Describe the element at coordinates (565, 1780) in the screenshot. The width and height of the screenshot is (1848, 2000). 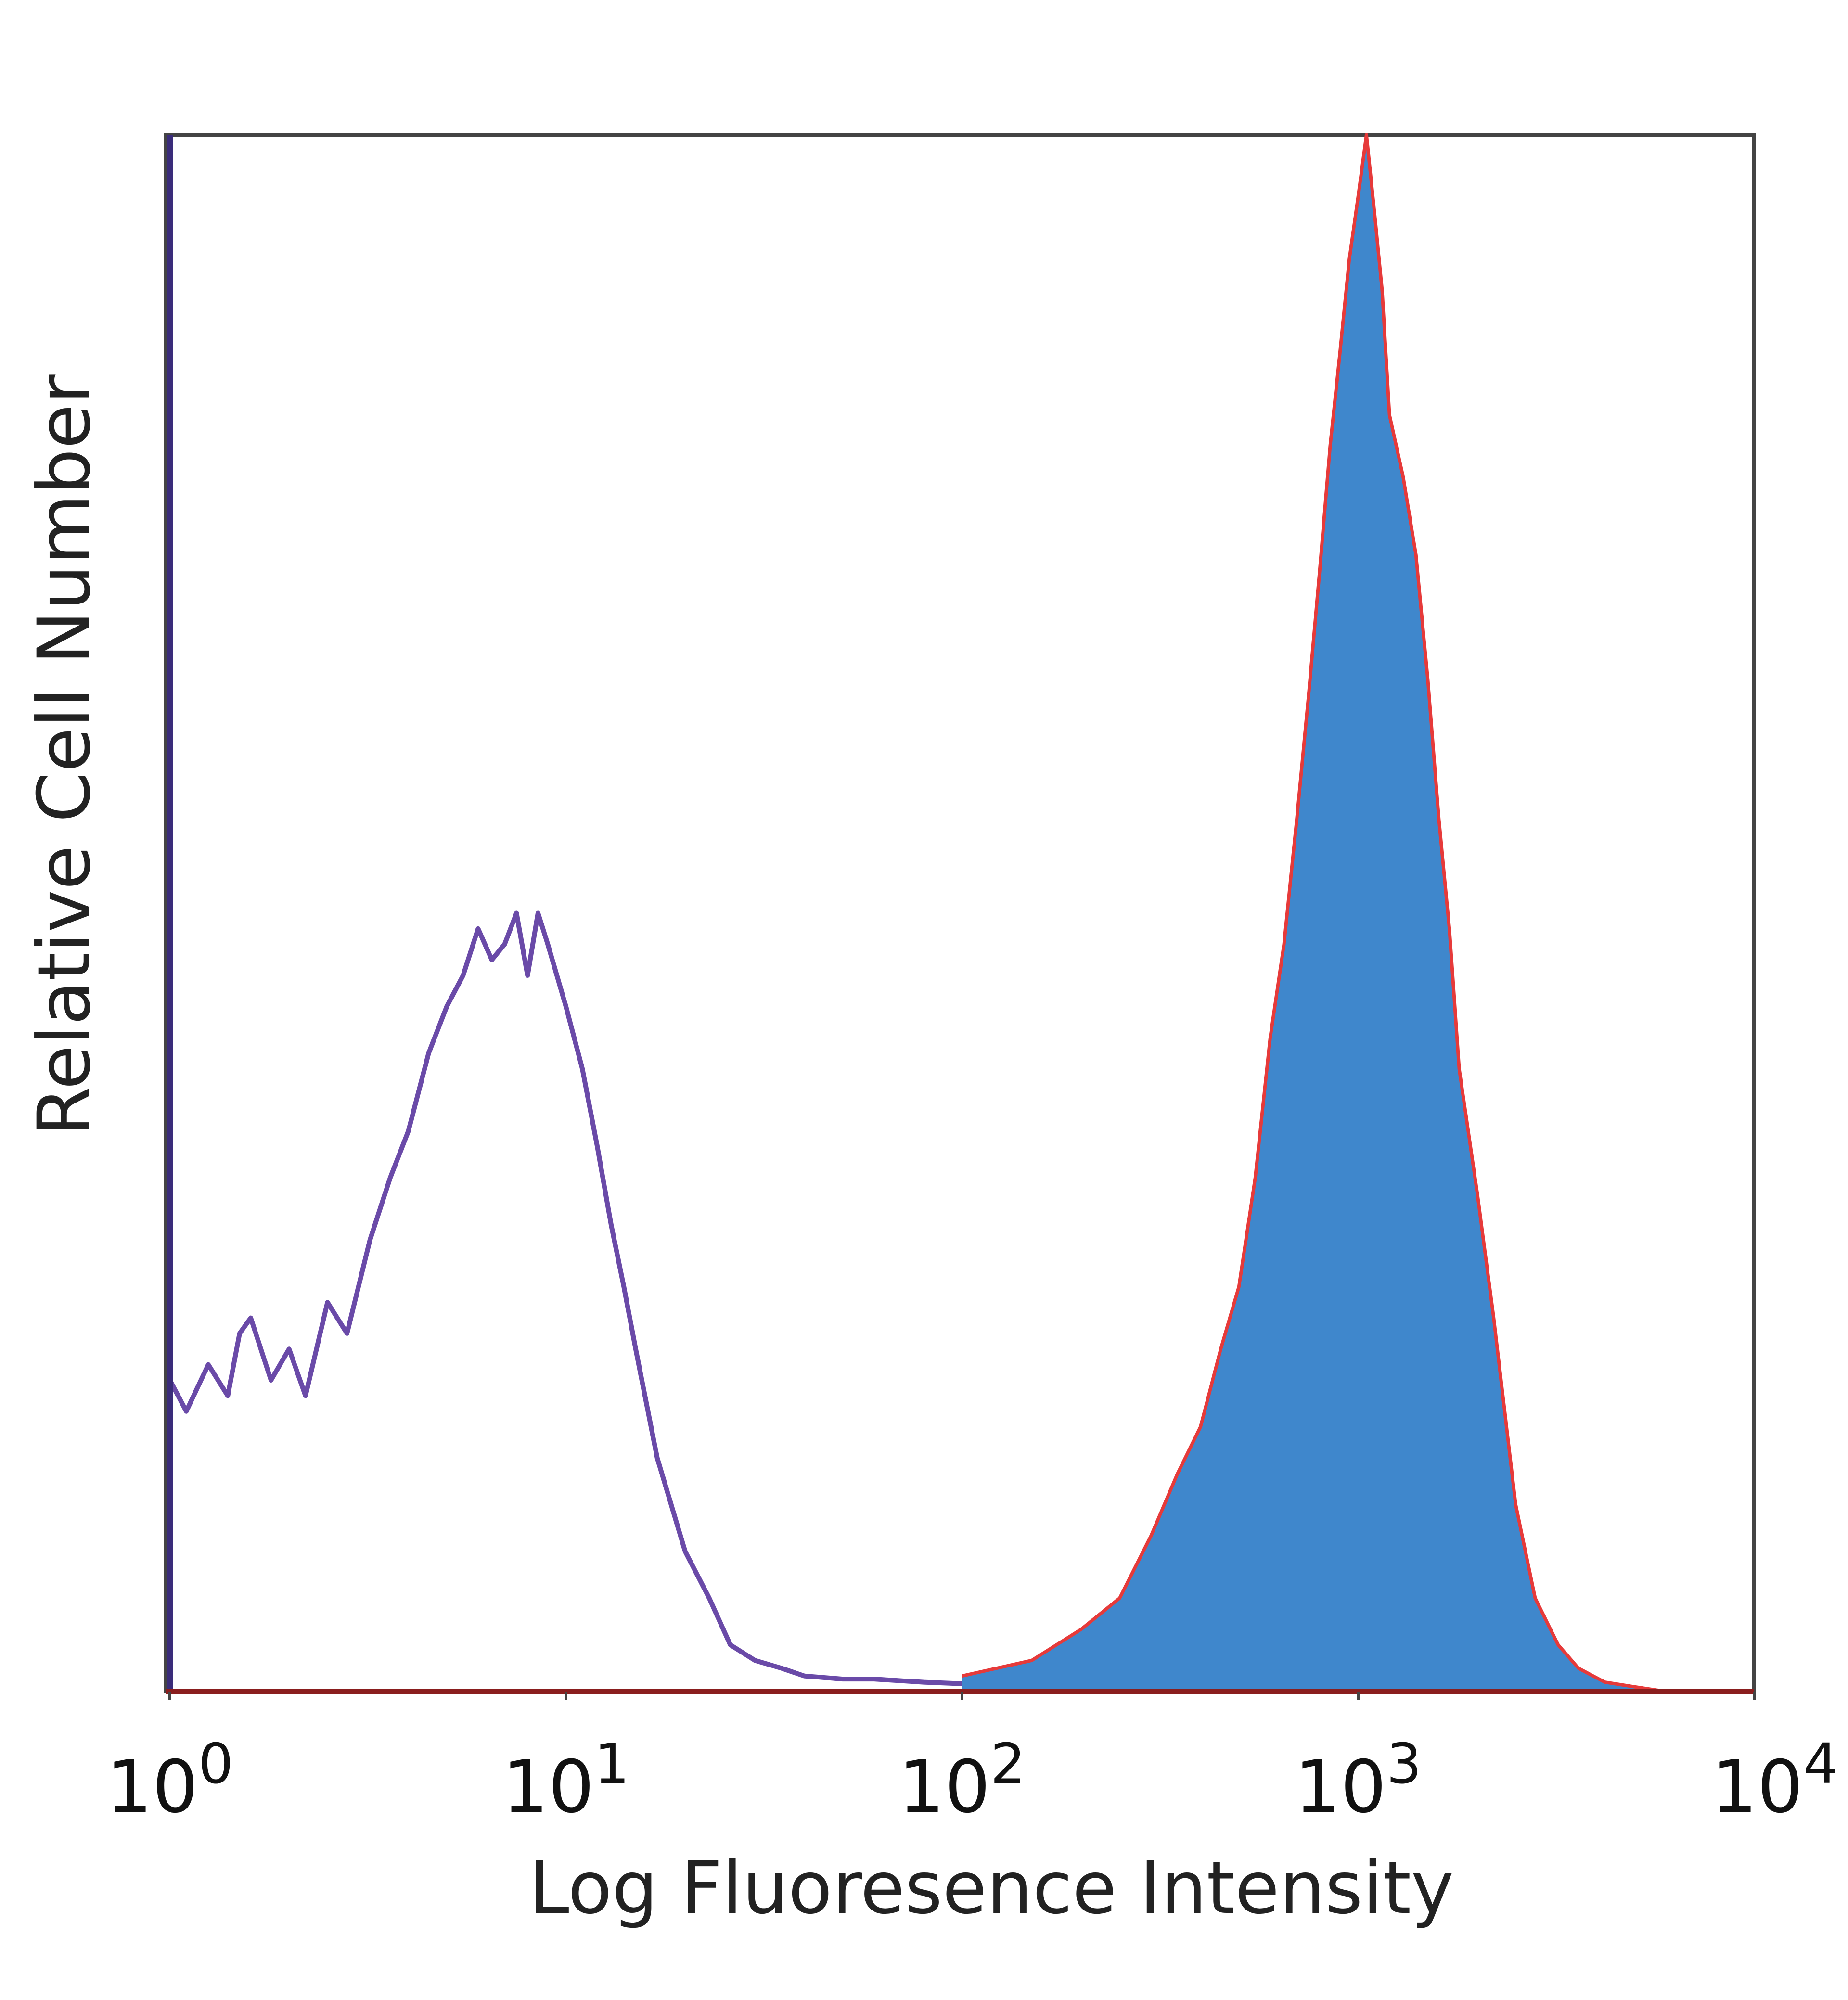
I see `x-tick-label: 10¹` at that location.